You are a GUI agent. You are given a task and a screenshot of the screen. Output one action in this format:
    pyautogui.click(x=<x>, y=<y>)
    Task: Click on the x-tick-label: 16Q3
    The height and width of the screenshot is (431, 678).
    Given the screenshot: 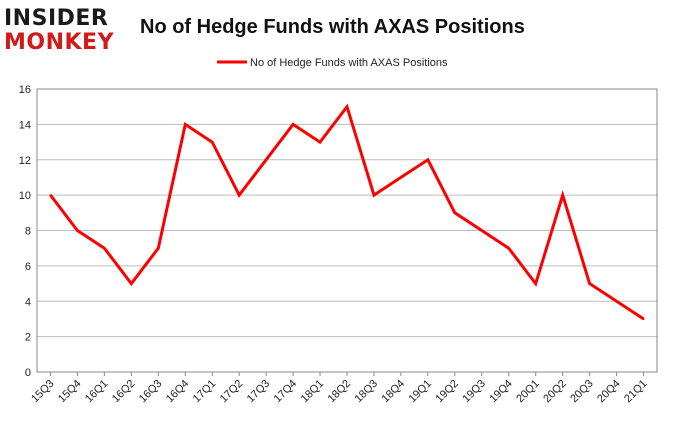 What is the action you would take?
    pyautogui.click(x=151, y=392)
    